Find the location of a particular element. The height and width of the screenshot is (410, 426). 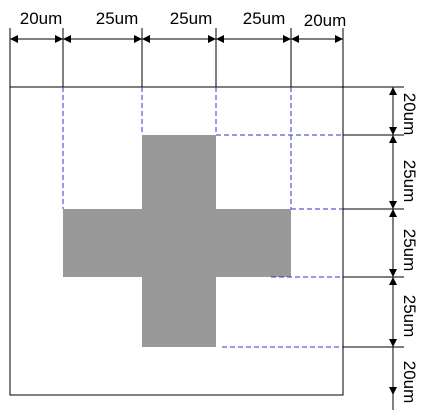

right-label-3: 25um is located at coordinates (409, 250).